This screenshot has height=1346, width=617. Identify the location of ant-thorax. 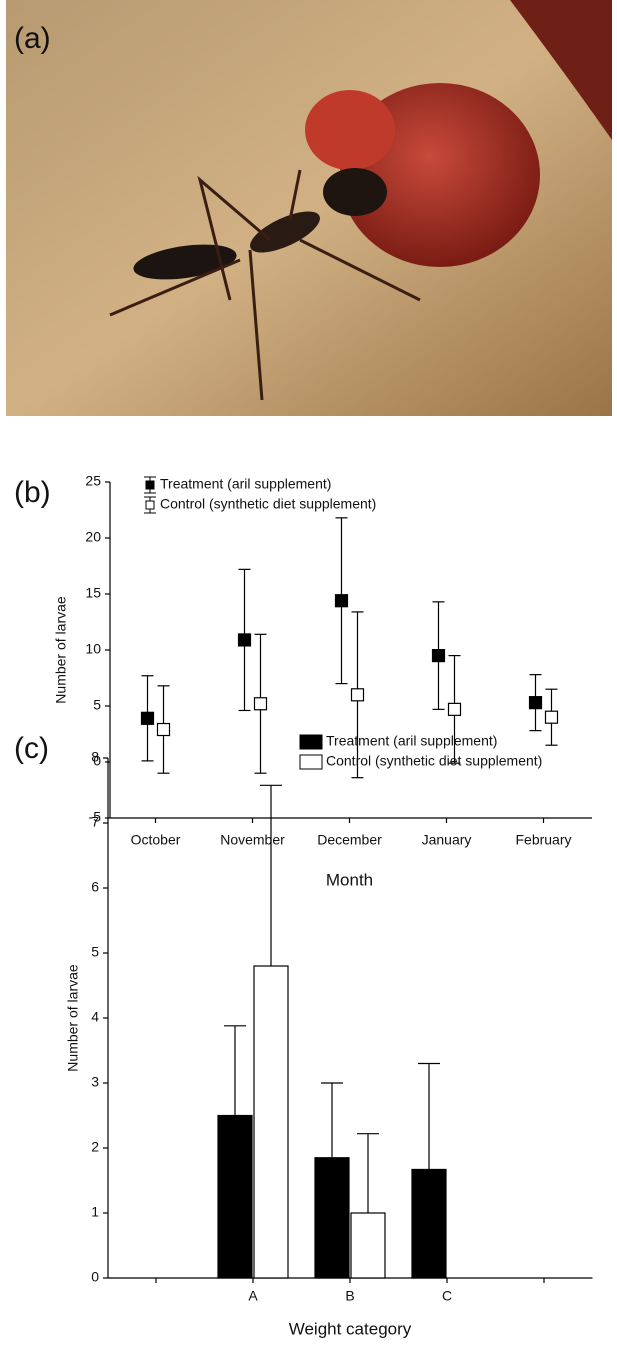
(285, 232).